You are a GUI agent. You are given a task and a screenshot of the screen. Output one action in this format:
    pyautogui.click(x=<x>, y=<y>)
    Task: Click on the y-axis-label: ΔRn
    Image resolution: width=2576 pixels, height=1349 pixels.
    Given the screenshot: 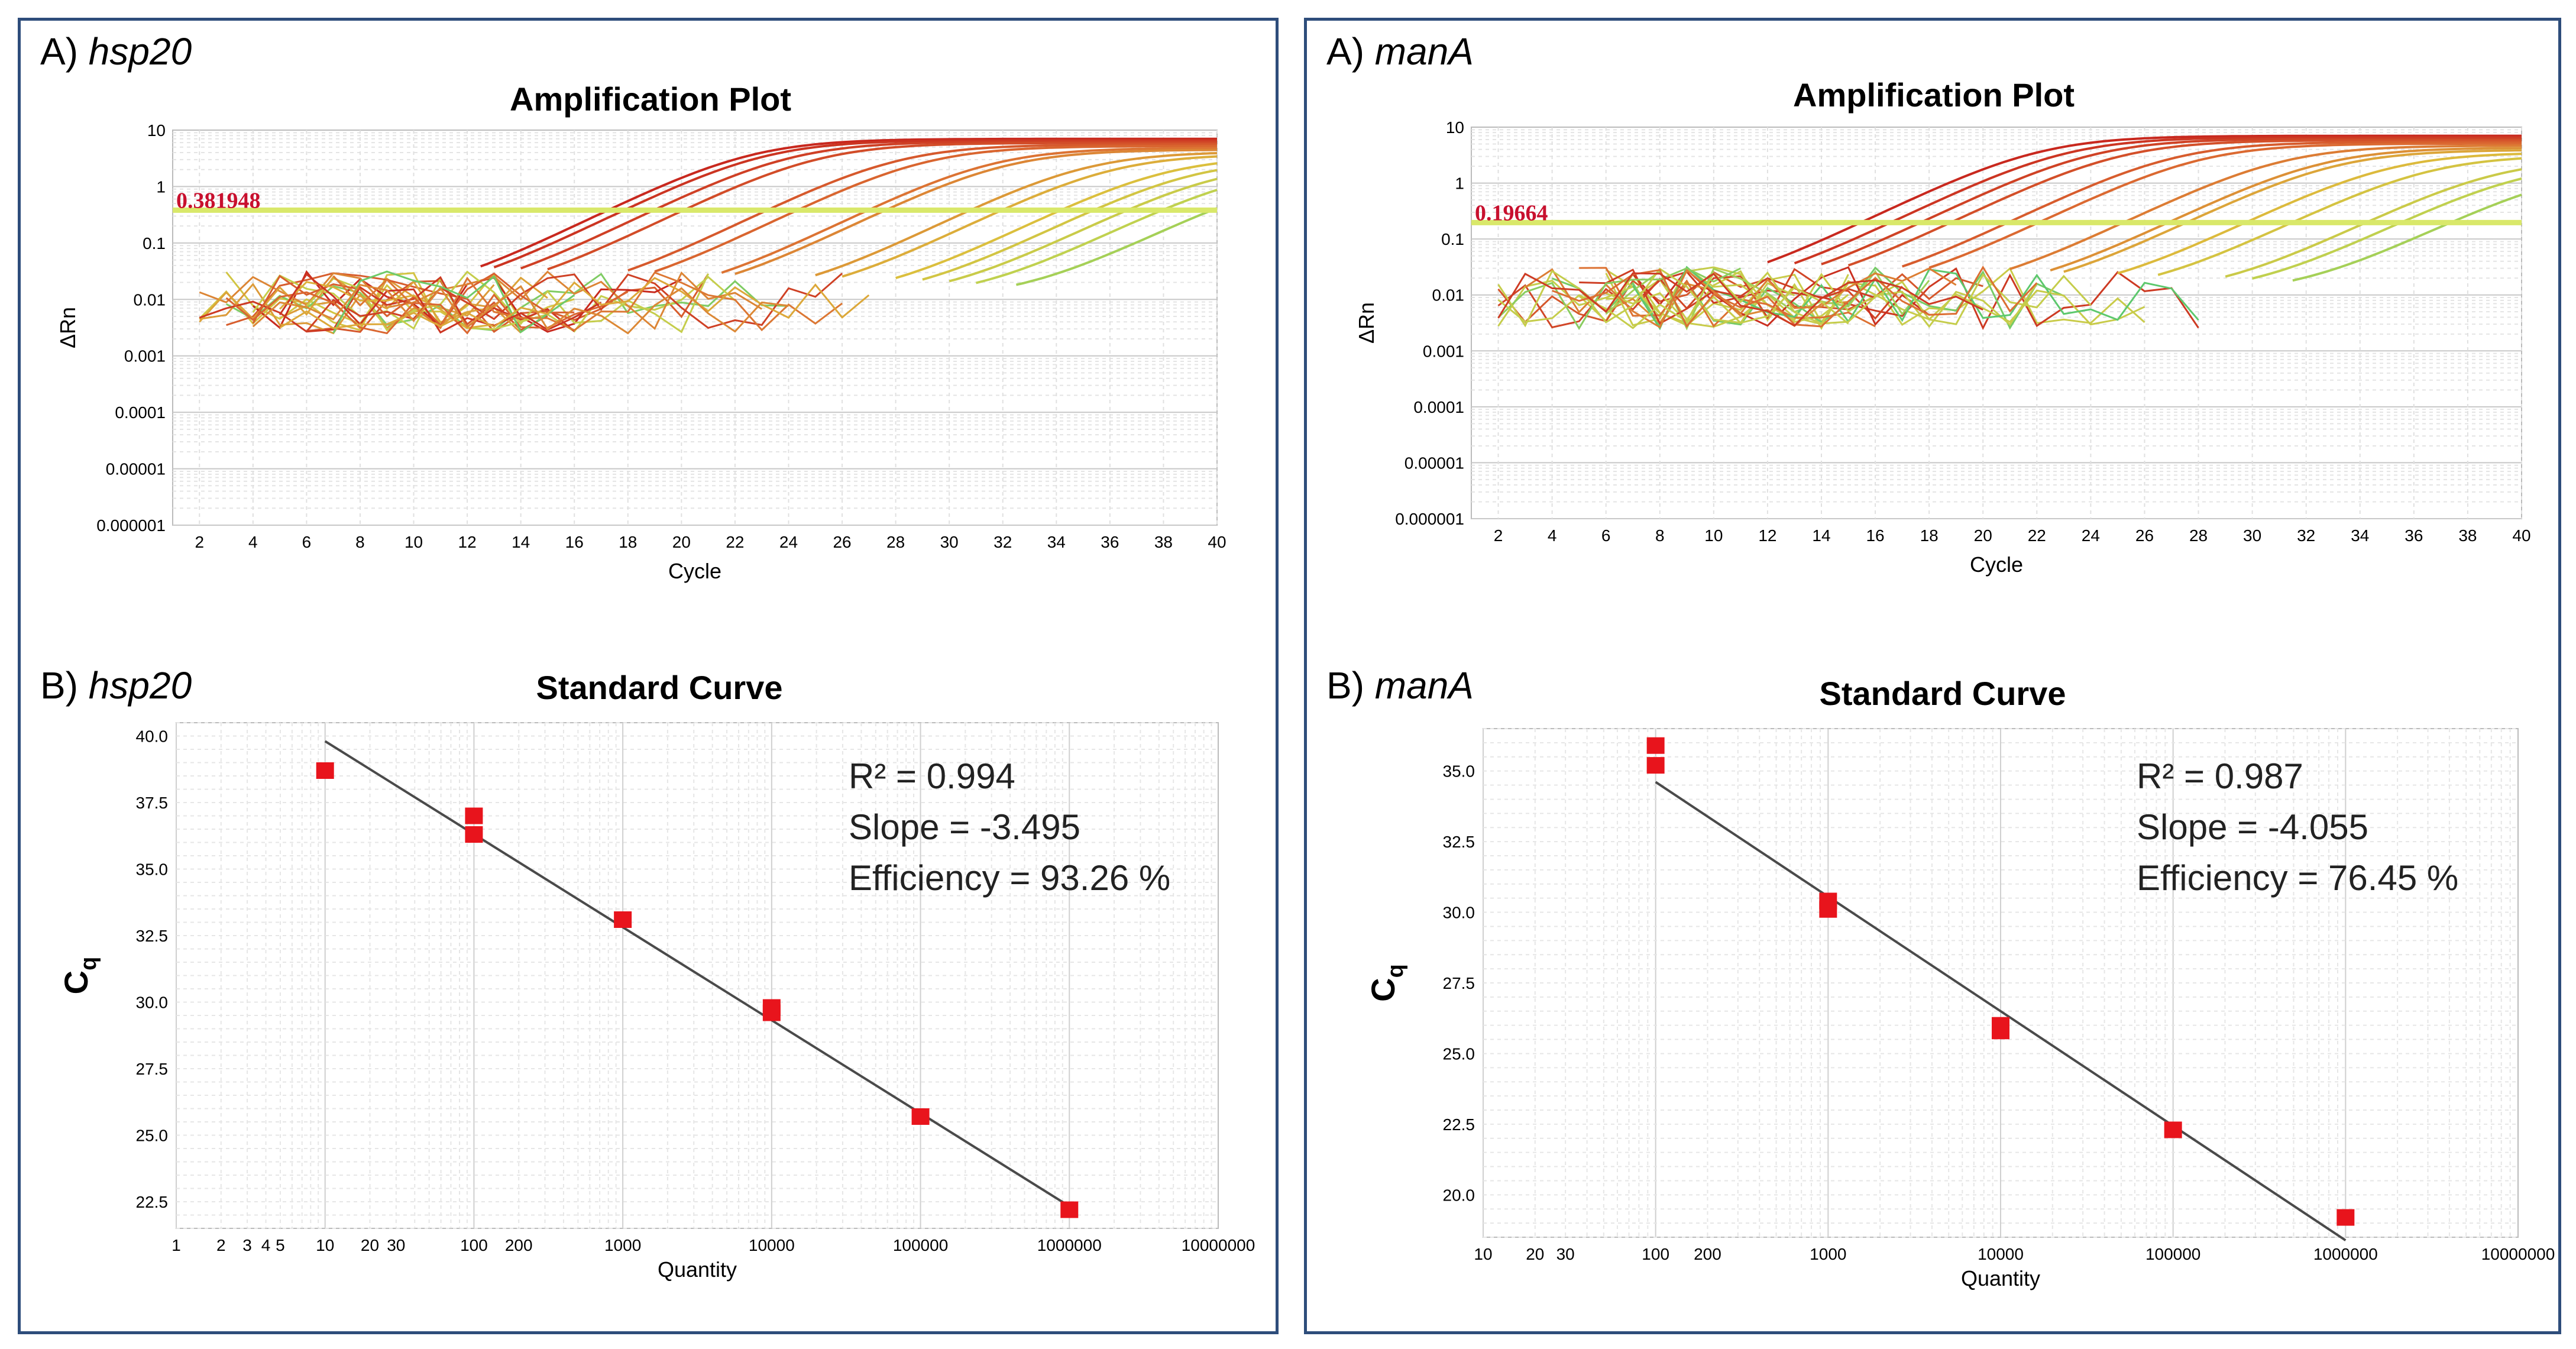 What is the action you would take?
    pyautogui.click(x=1366, y=323)
    